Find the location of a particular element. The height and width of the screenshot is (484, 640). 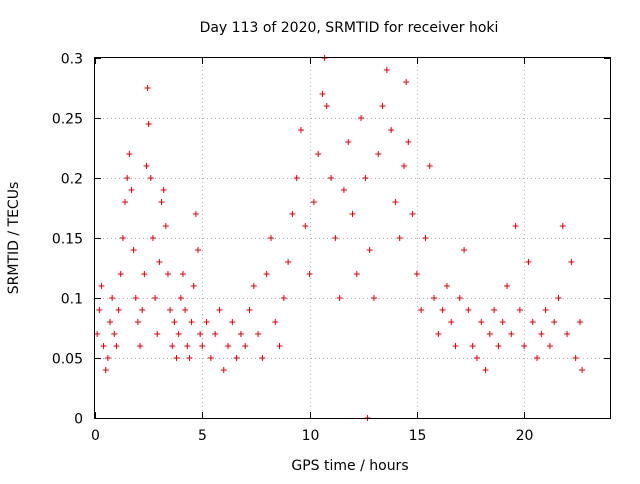

y-tick-label: 0.25 is located at coordinates (67, 120).